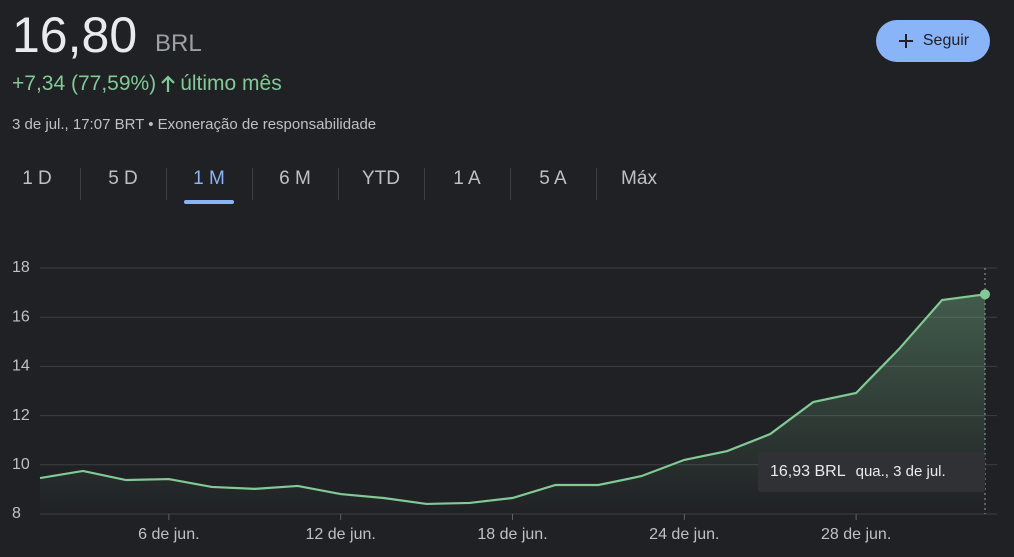 This screenshot has height=557, width=1014. I want to click on x-tick-label: 12 de jun., so click(341, 534).